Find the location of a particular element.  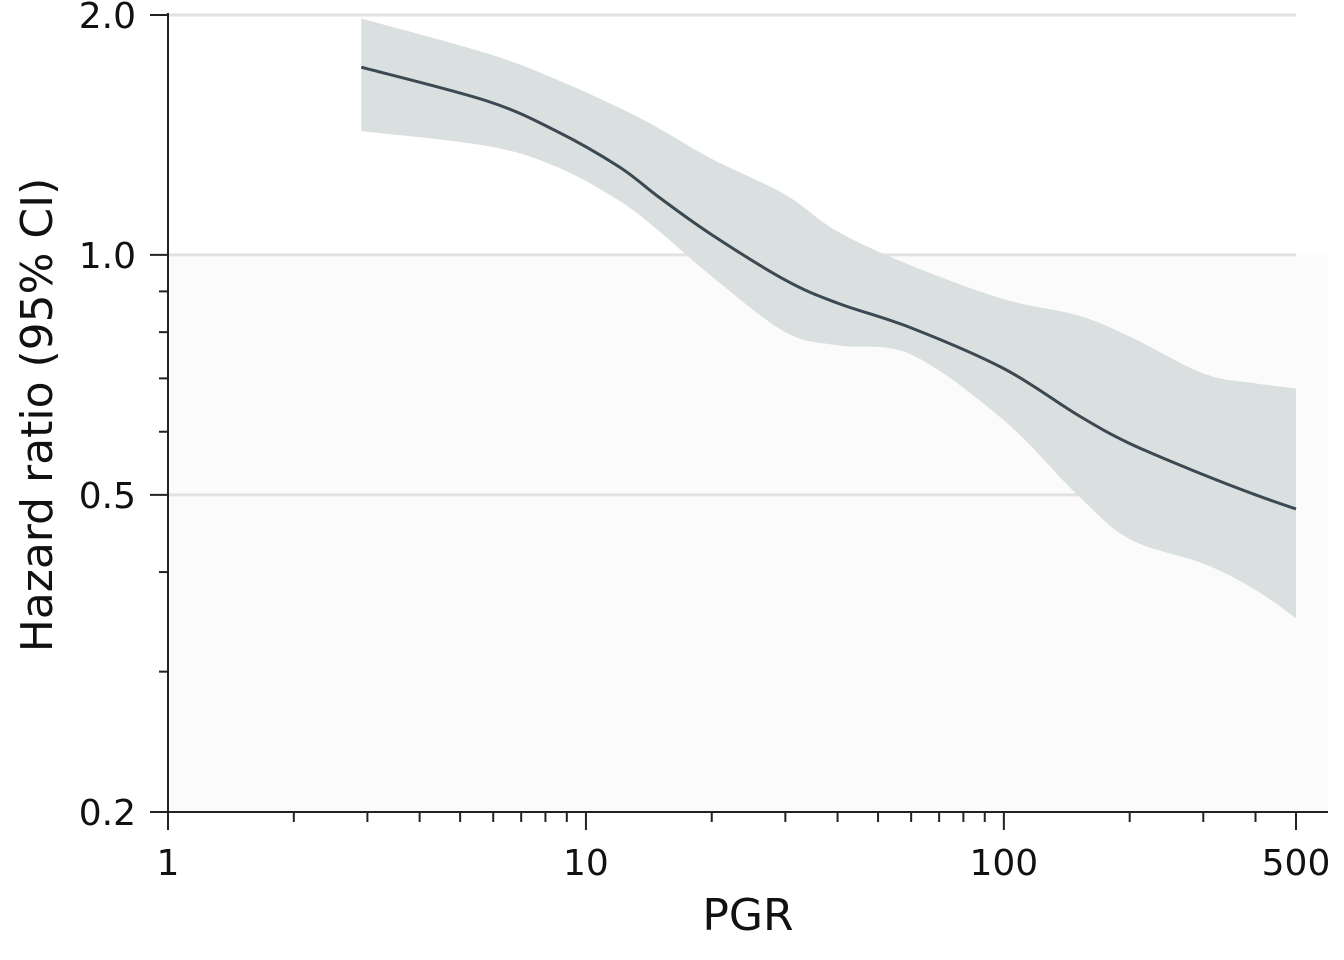

x-tick-label: 10 is located at coordinates (586, 863).